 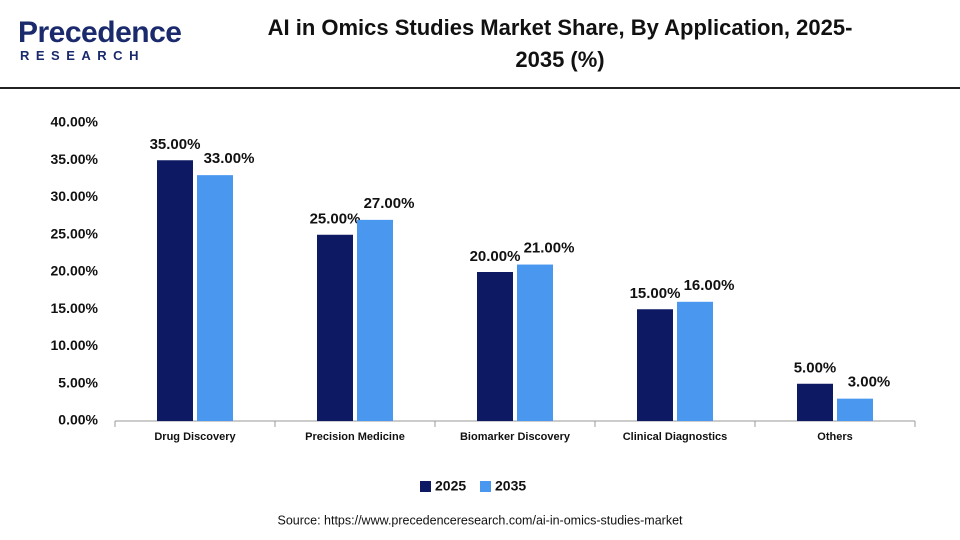 What do you see at coordinates (78, 420) in the screenshot?
I see `y-tick-label: 0.00%` at bounding box center [78, 420].